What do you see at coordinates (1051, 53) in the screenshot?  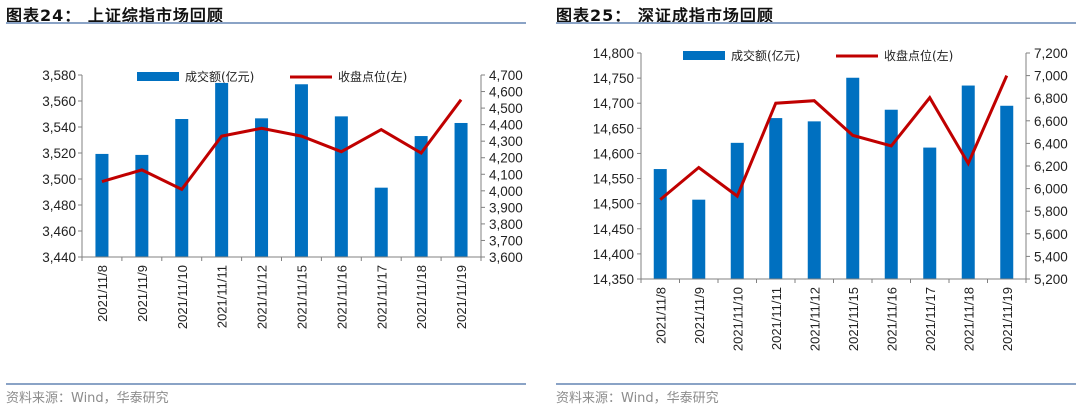 I see `right-axis-label: 7,200` at bounding box center [1051, 53].